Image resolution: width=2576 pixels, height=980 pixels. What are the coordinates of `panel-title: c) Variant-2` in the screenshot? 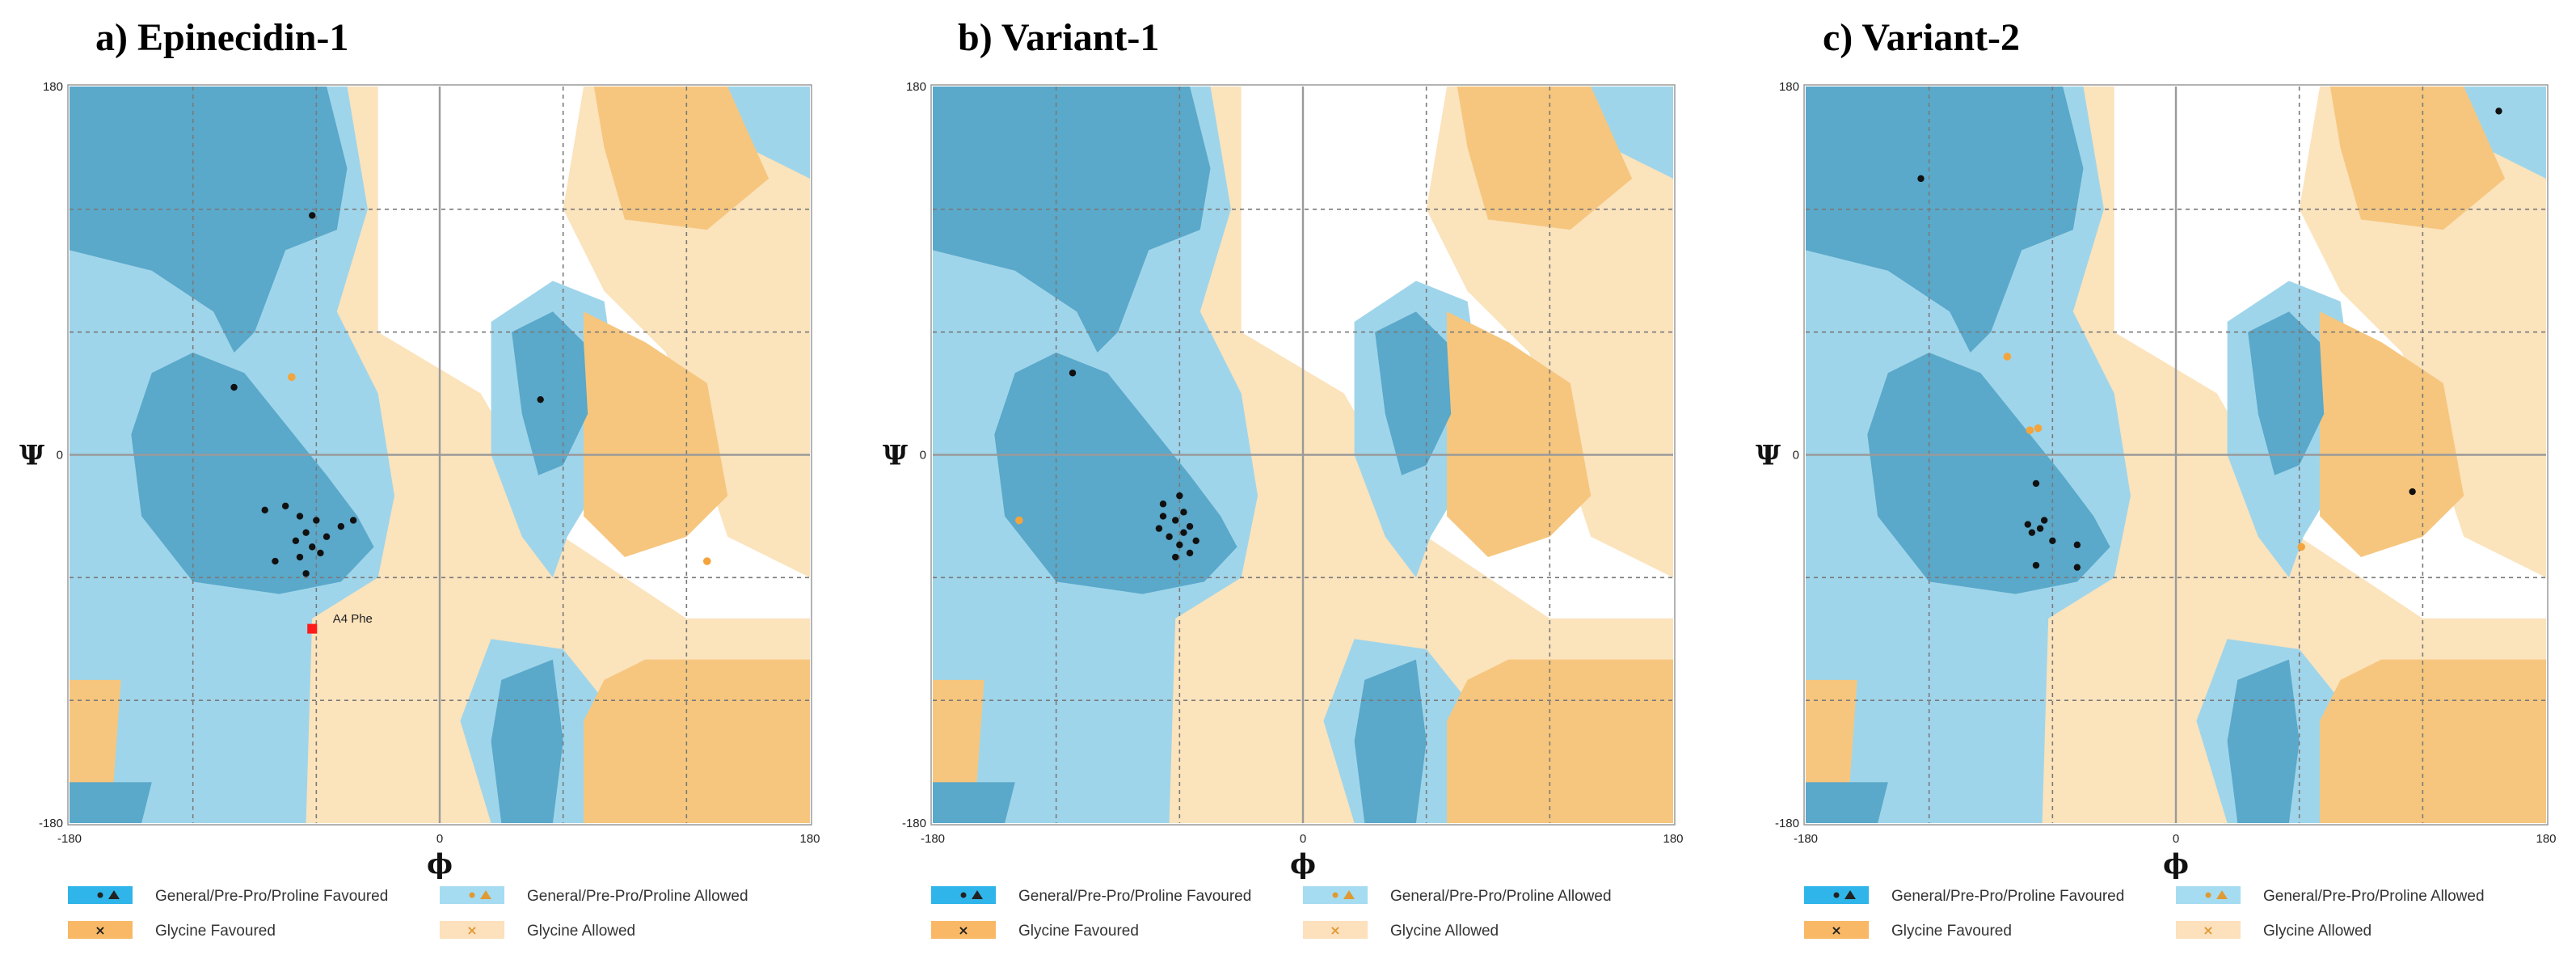 It's located at (1922, 37).